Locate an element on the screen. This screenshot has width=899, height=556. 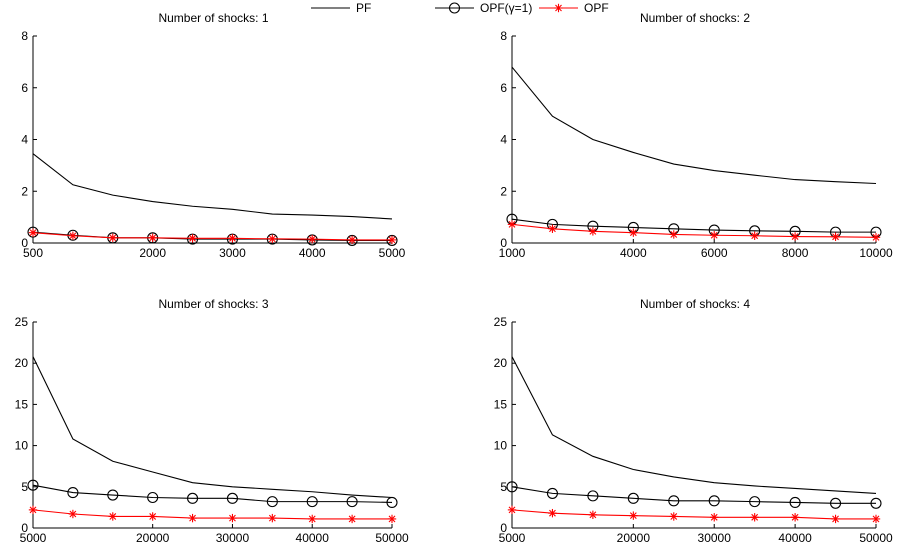
legend-label: OPF is located at coordinates (596, 8).